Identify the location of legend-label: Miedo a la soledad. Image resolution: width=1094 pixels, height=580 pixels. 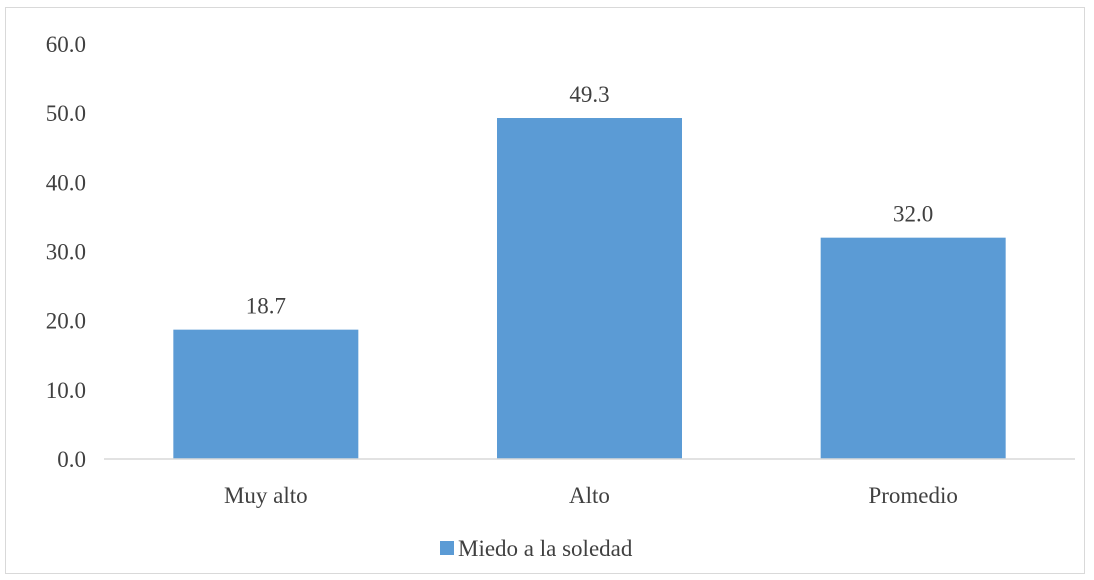
(545, 548).